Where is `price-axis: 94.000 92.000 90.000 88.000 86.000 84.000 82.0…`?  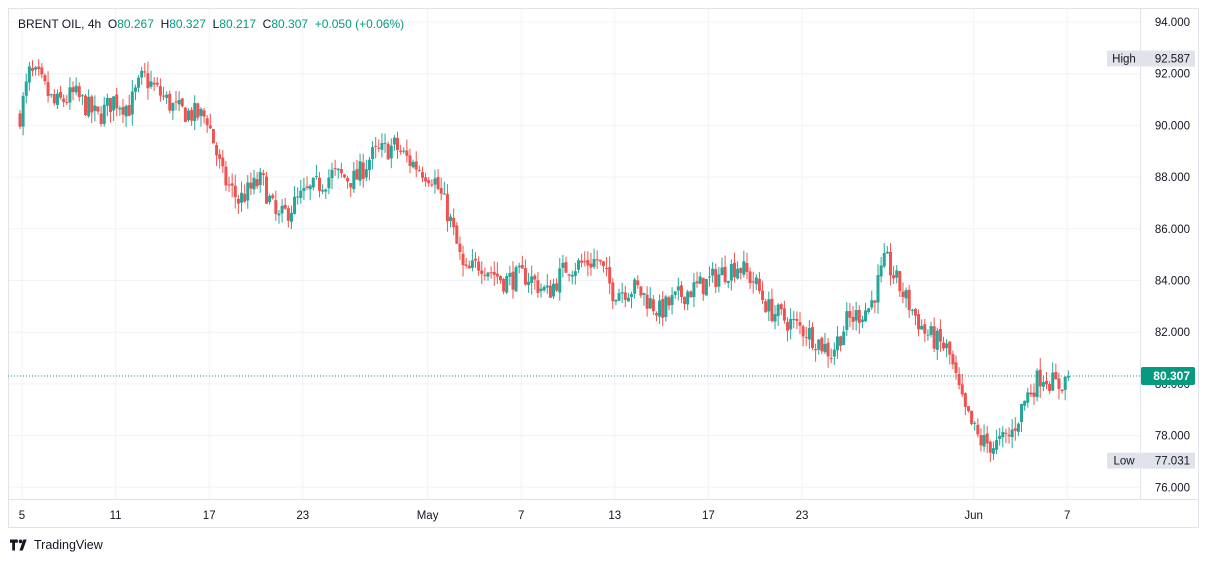
price-axis: 94.000 92.000 90.000 88.000 86.000 84.000 82.0… is located at coordinates (1172, 255).